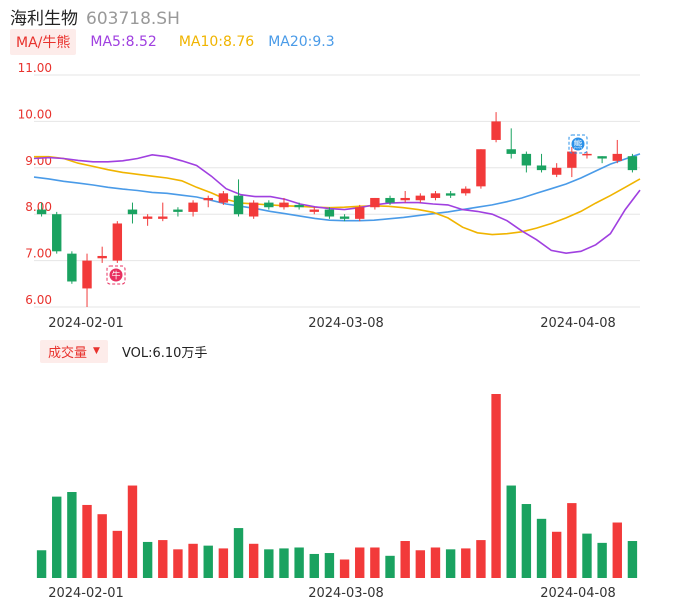 The image size is (686, 606). What do you see at coordinates (337, 187) in the screenshot?
I see `ma20-line` at bounding box center [337, 187].